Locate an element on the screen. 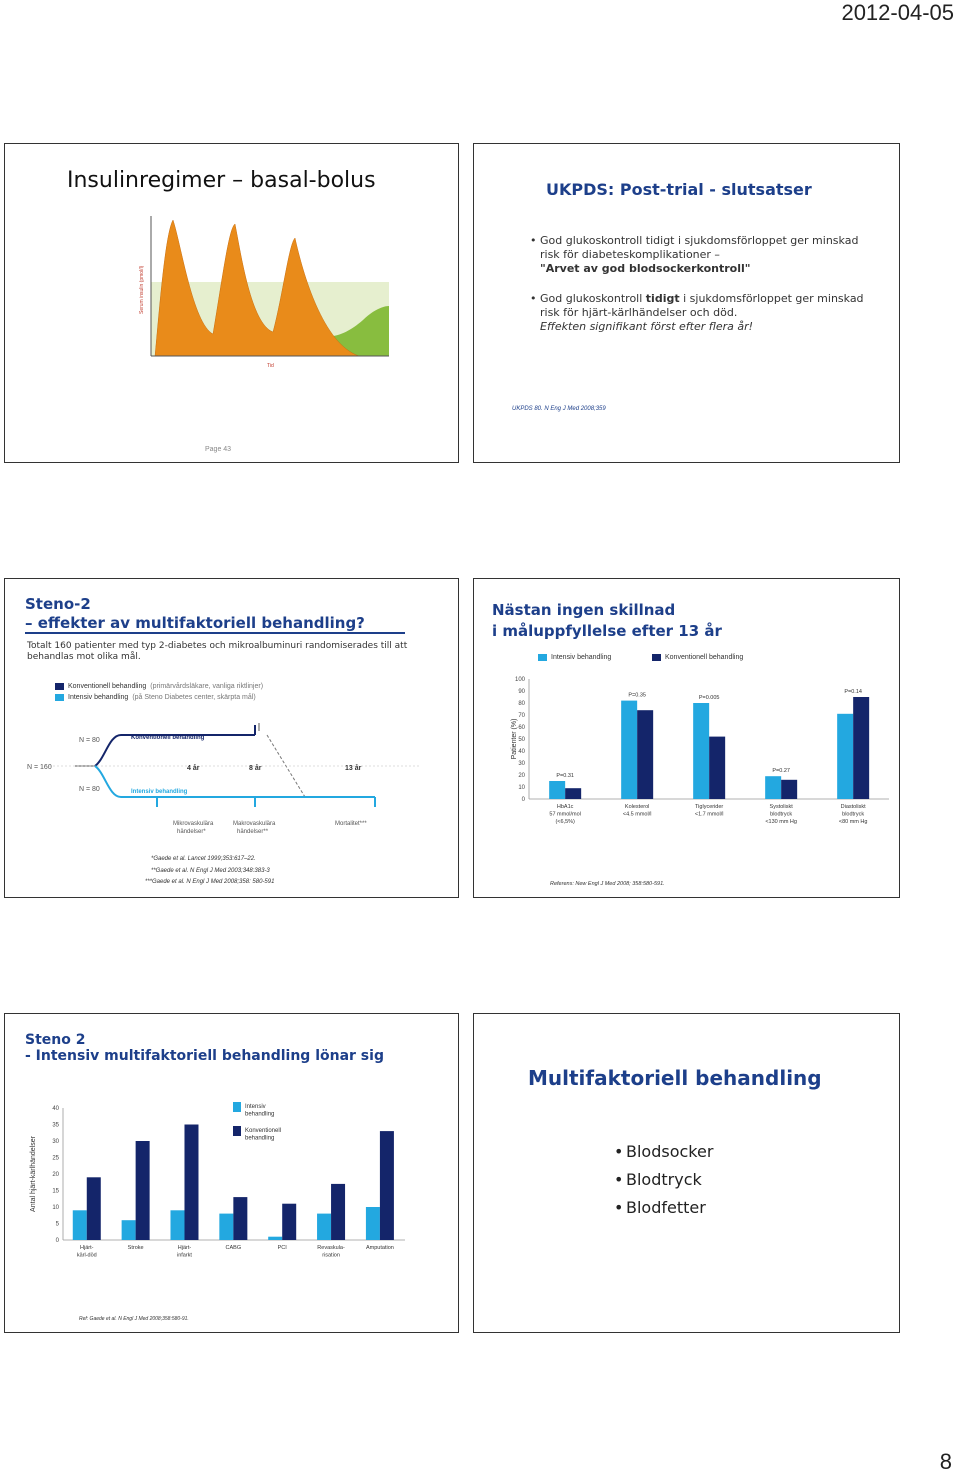 The height and width of the screenshot is (1479, 960). title-underline is located at coordinates (215, 633).